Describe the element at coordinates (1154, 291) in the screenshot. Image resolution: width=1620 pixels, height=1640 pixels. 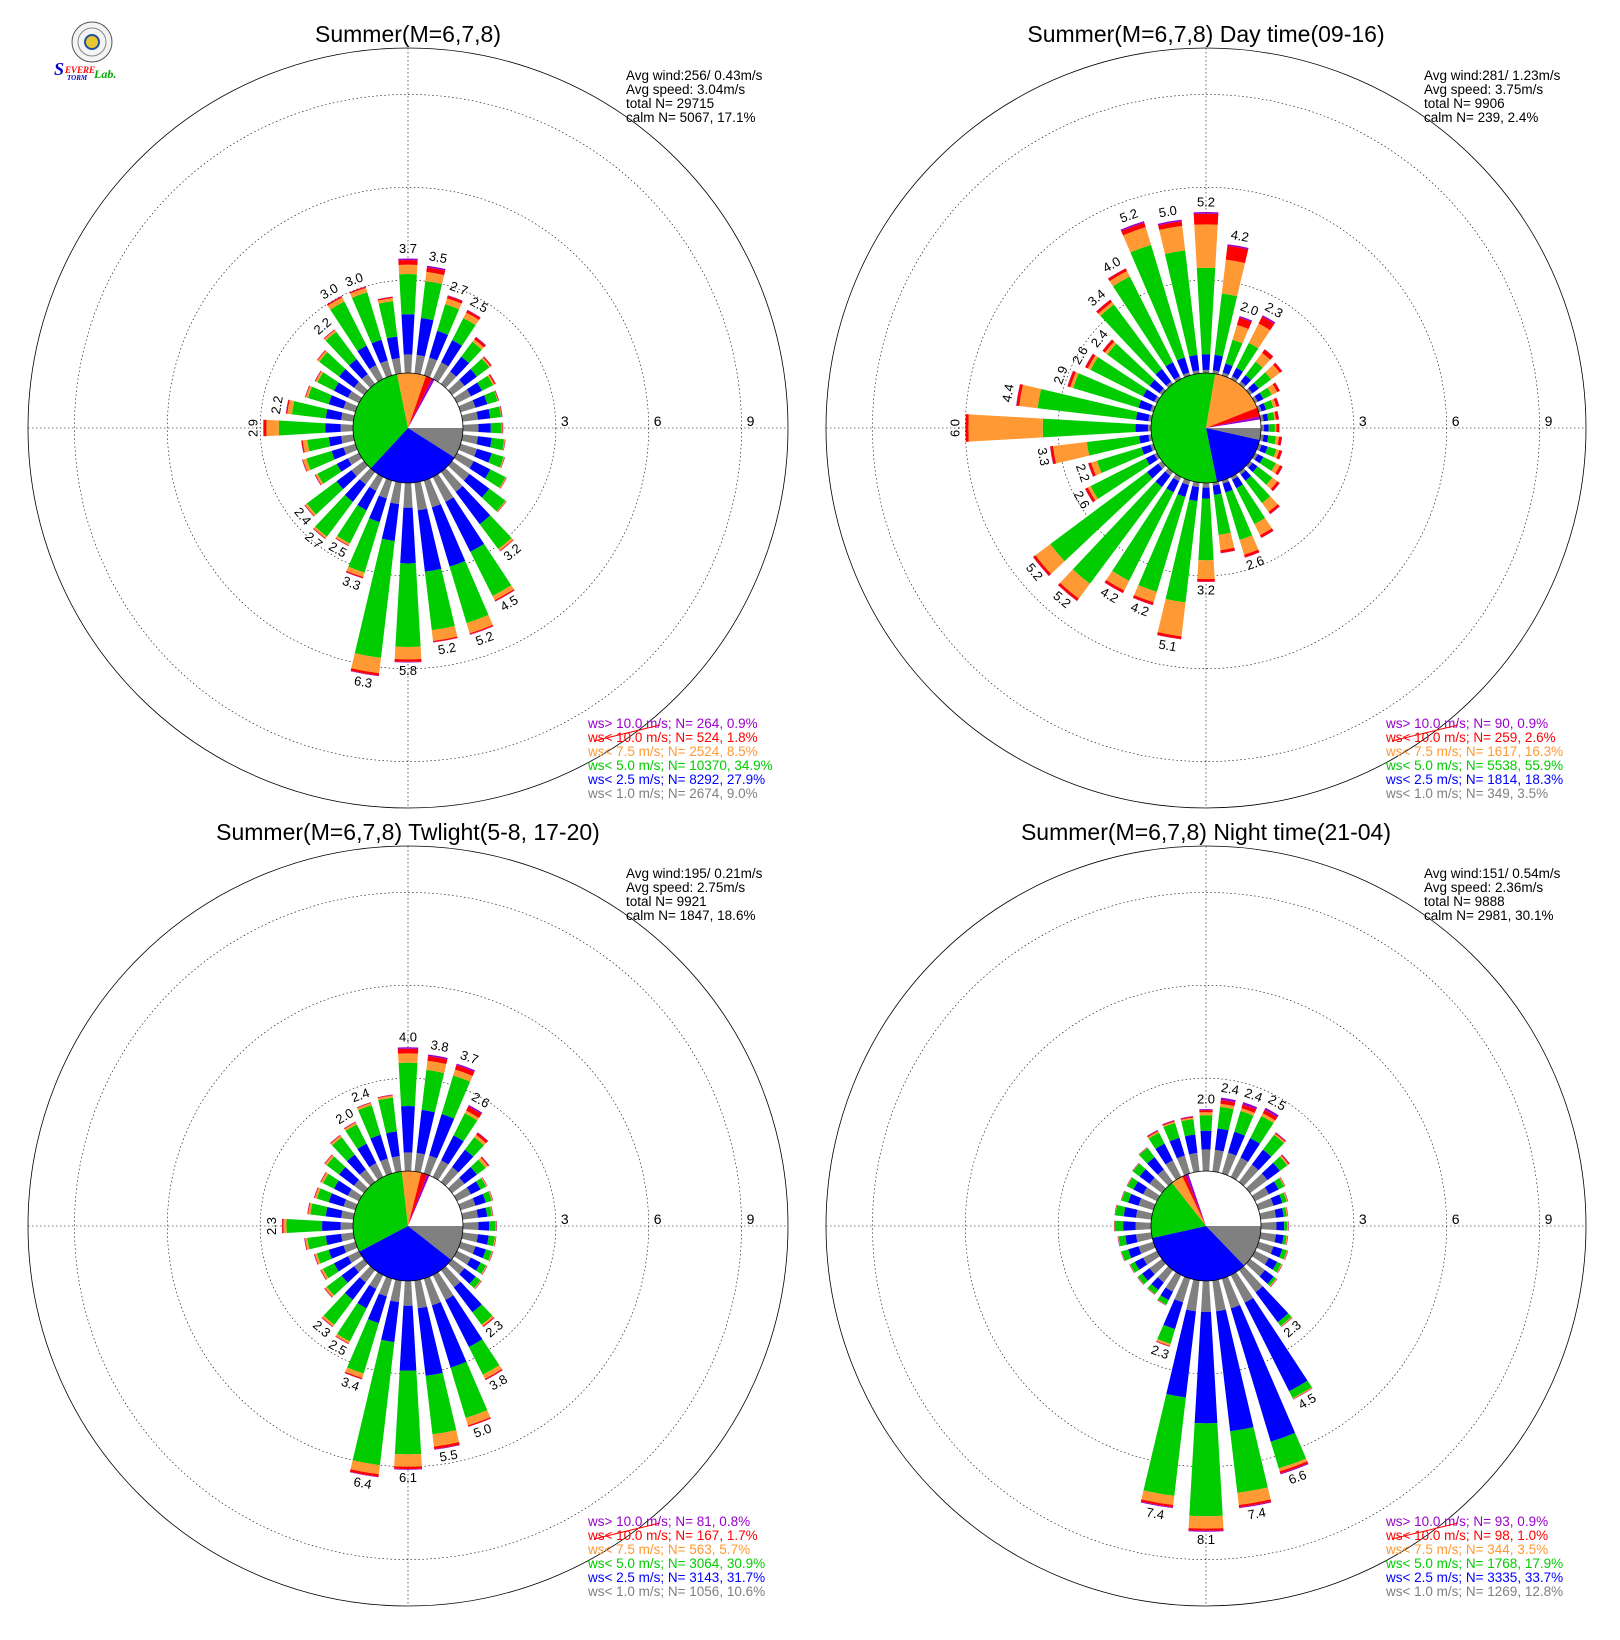
I see `direction-bar: 5.2` at that location.